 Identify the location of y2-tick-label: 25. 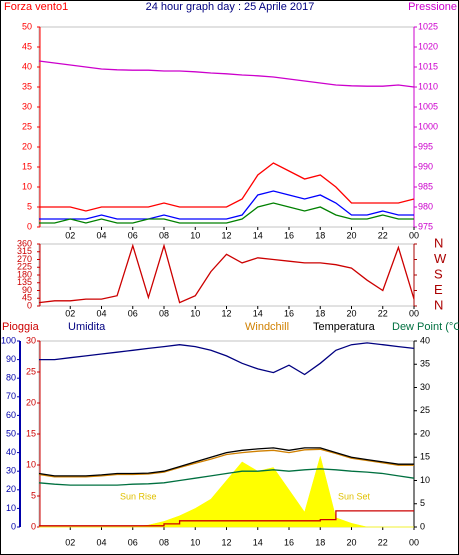
(425, 410).